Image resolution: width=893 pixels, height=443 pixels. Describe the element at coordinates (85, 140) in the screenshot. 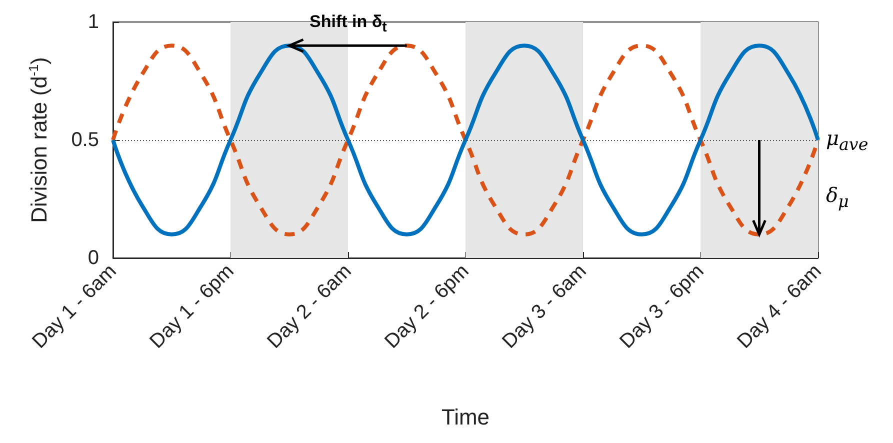

I see `y-tick-label: 0.5` at that location.